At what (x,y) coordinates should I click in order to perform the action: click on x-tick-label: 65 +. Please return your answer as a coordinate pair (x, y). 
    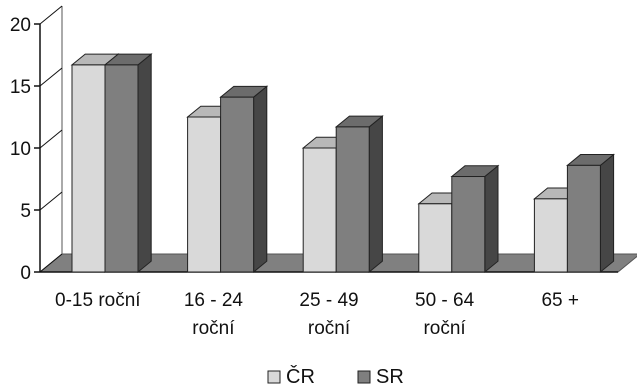
    Looking at the image, I should click on (560, 300).